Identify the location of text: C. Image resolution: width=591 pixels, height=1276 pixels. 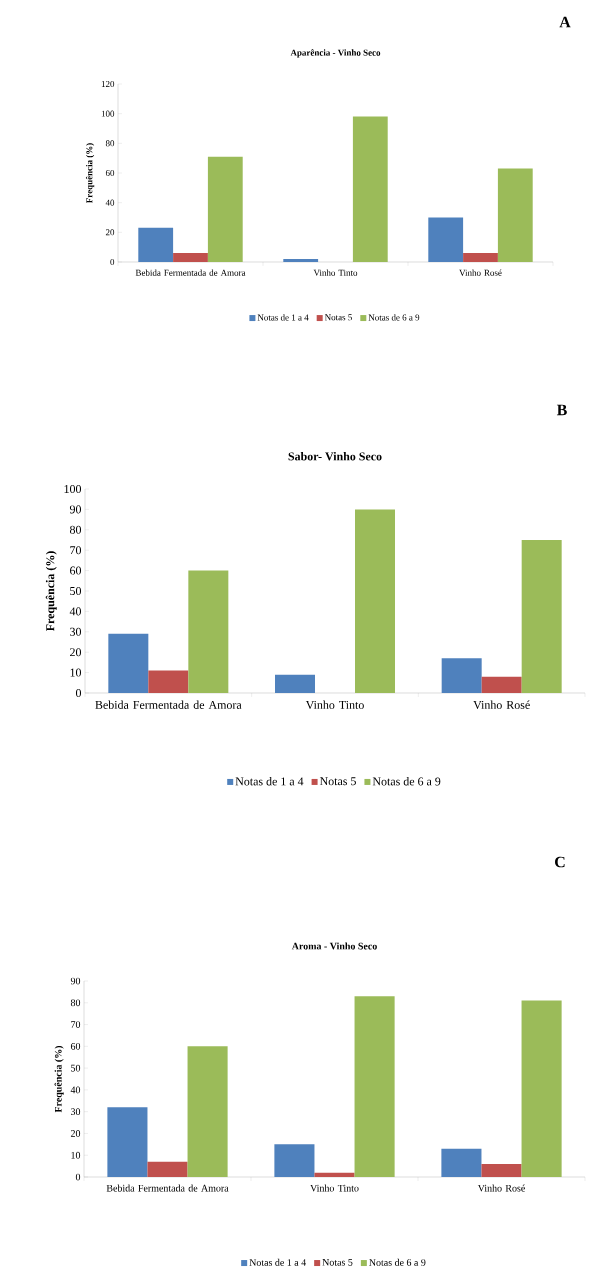
(560, 862).